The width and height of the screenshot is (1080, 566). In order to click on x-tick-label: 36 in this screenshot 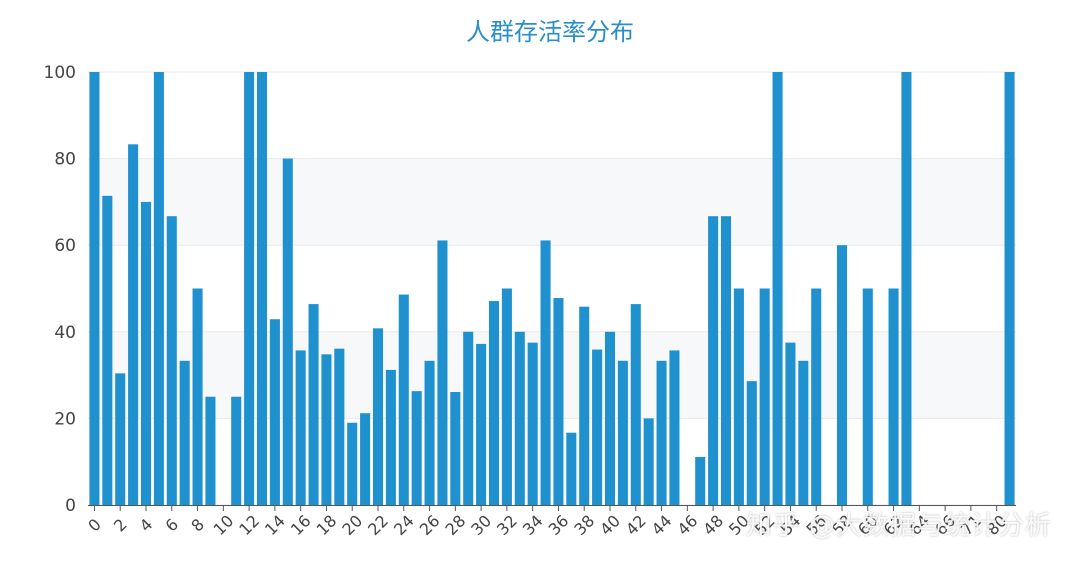, I will do `click(559, 525)`.